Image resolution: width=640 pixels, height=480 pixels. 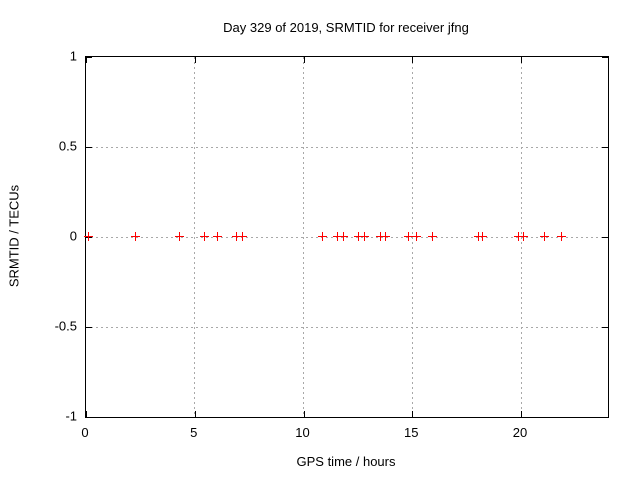 What do you see at coordinates (85, 432) in the screenshot?
I see `x-tick-label: 0` at bounding box center [85, 432].